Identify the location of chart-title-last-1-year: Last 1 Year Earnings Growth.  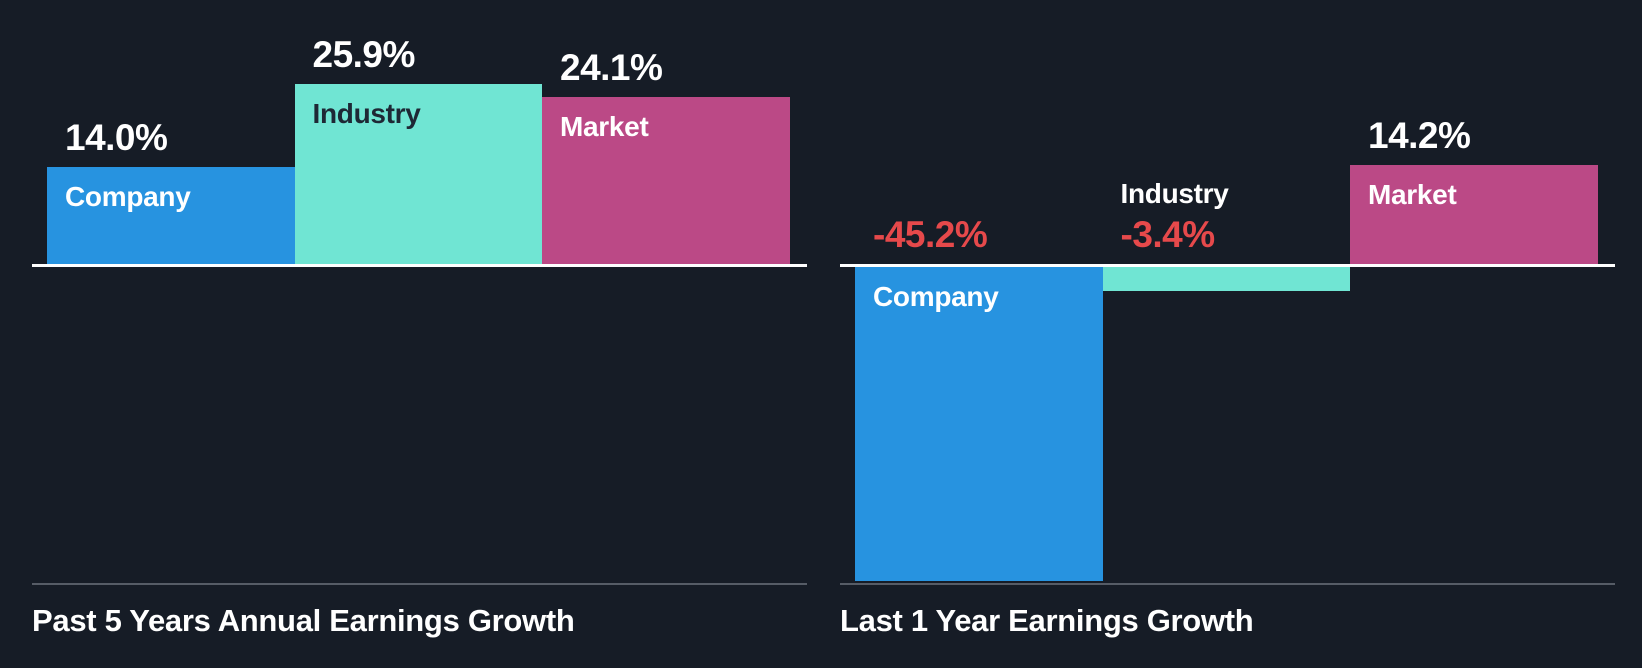
(1047, 620).